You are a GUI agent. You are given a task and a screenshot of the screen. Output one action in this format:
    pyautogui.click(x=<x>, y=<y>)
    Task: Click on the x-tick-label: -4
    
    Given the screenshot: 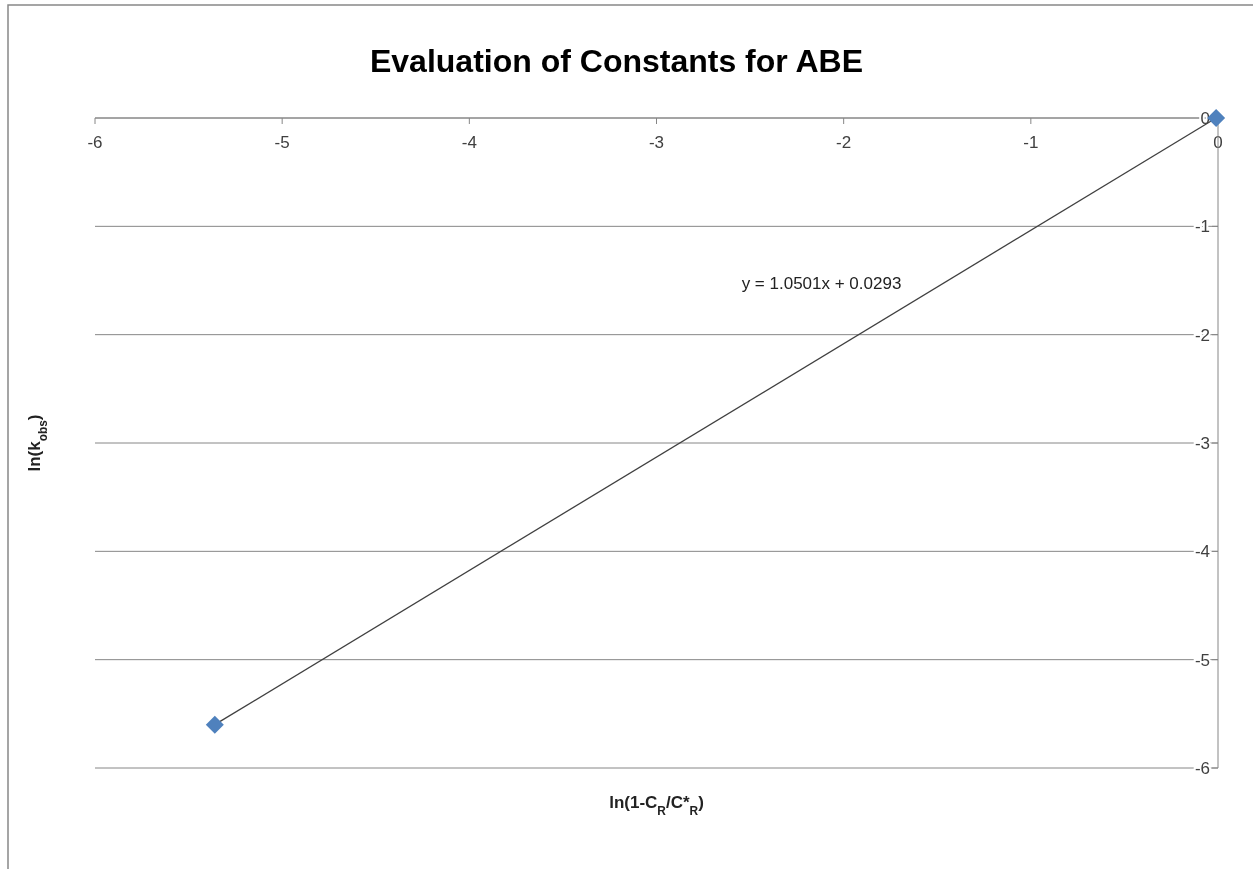 What is the action you would take?
    pyautogui.click(x=469, y=142)
    